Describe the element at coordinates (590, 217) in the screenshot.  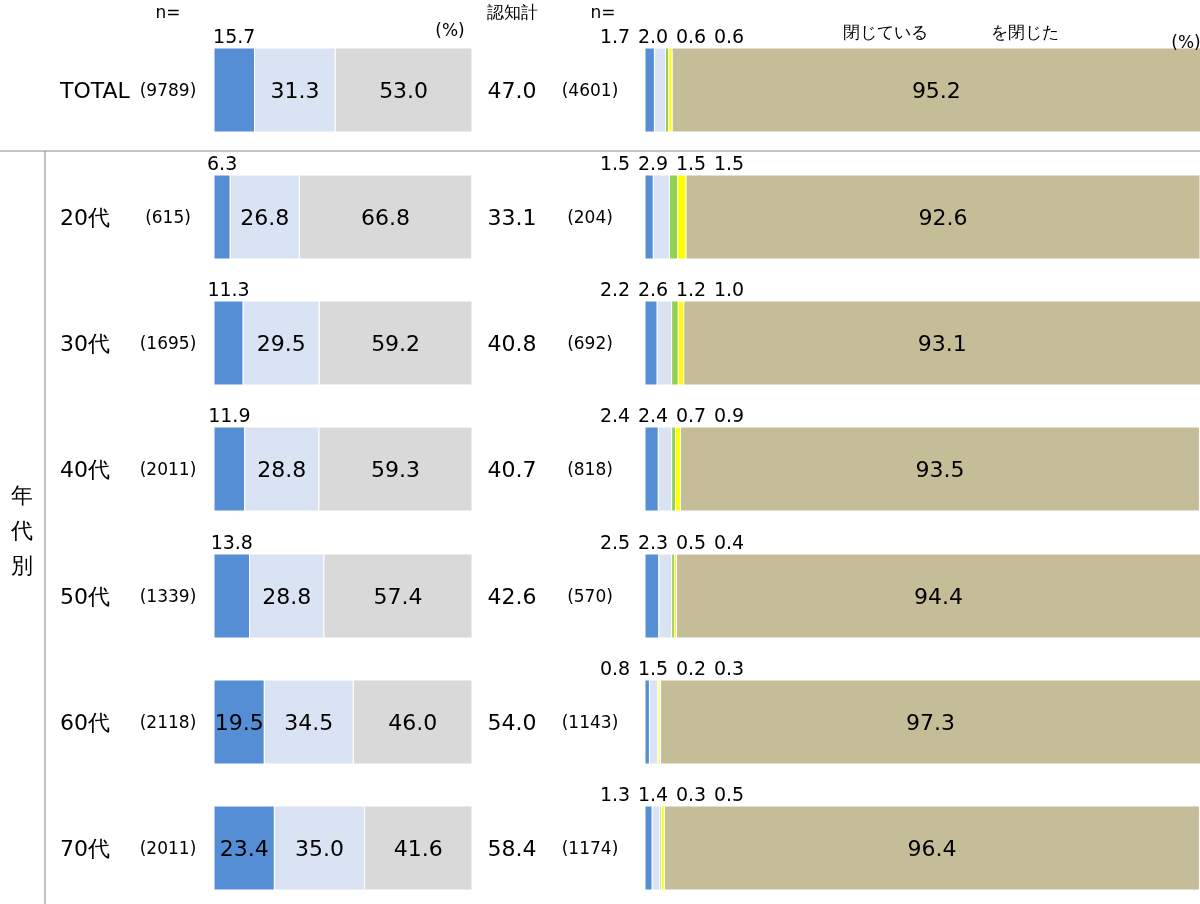
I see `text: (204)` at that location.